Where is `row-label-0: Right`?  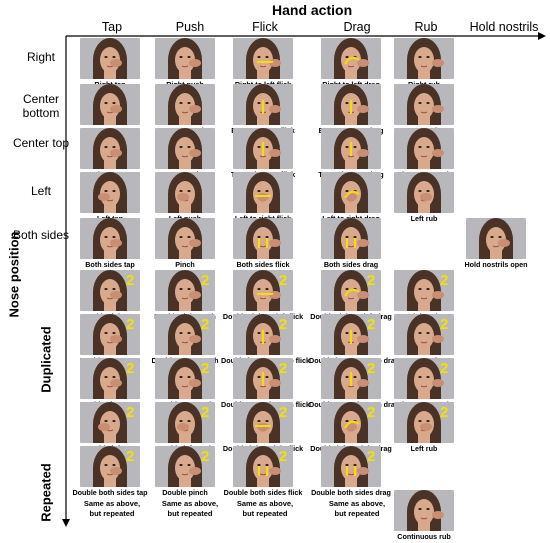
row-label-0: Right is located at coordinates (40, 57).